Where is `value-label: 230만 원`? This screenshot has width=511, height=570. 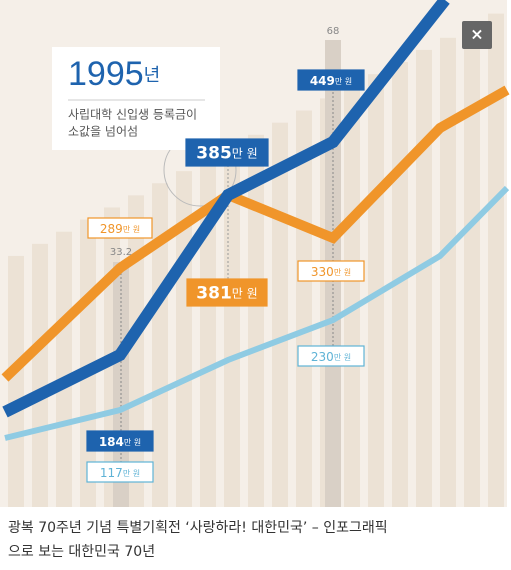
value-label: 230만 원 is located at coordinates (331, 357).